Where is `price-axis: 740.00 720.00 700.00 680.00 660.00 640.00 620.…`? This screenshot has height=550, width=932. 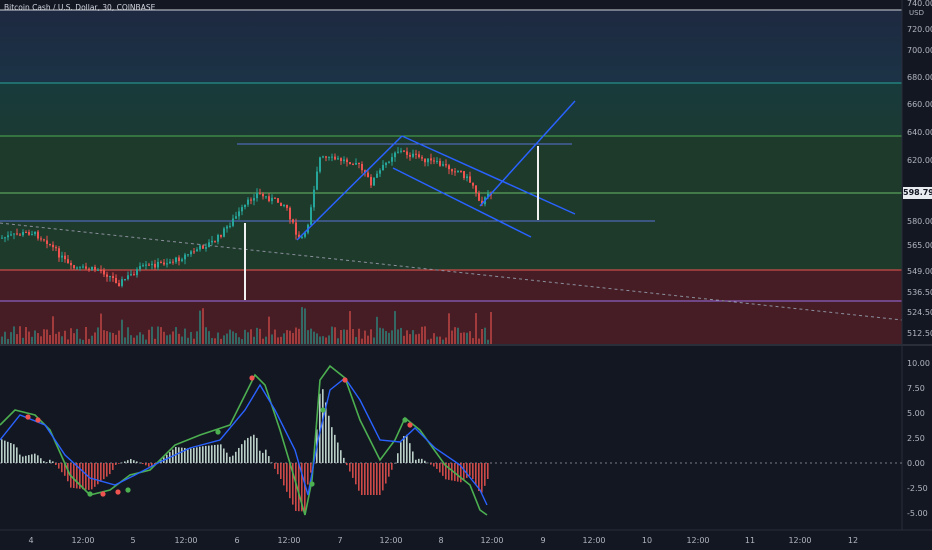
price-axis: 740.00 720.00 700.00 680.00 660.00 640.00 620.… is located at coordinates (919, 169).